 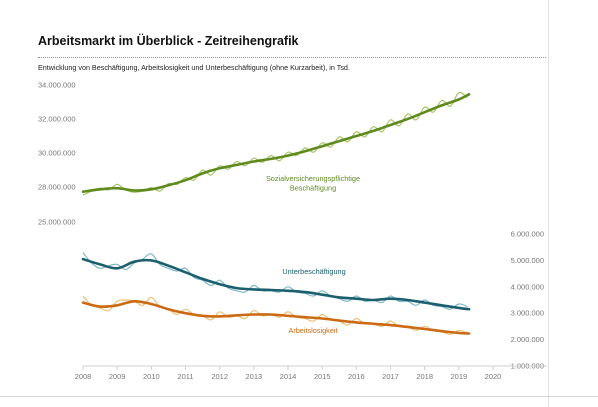 What do you see at coordinates (527, 339) in the screenshot?
I see `right-tick-label: 2.000.000` at bounding box center [527, 339].